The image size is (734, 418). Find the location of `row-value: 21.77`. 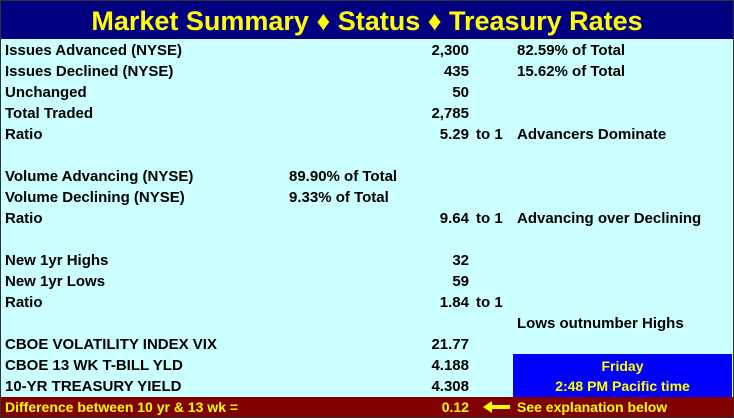

row-value: 21.77 is located at coordinates (450, 344).